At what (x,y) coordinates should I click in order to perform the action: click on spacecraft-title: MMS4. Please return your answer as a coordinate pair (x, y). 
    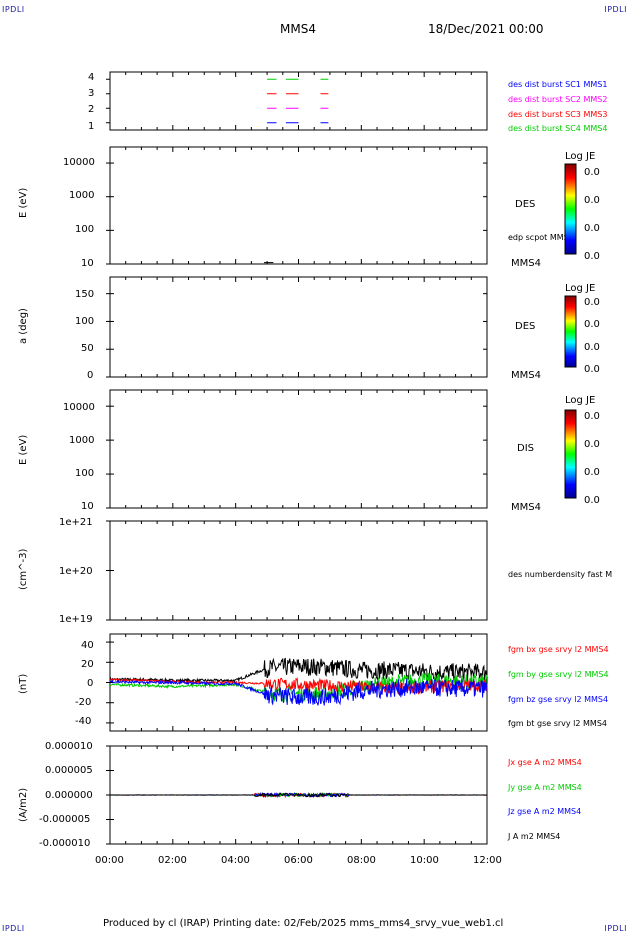
    Looking at the image, I should click on (298, 29).